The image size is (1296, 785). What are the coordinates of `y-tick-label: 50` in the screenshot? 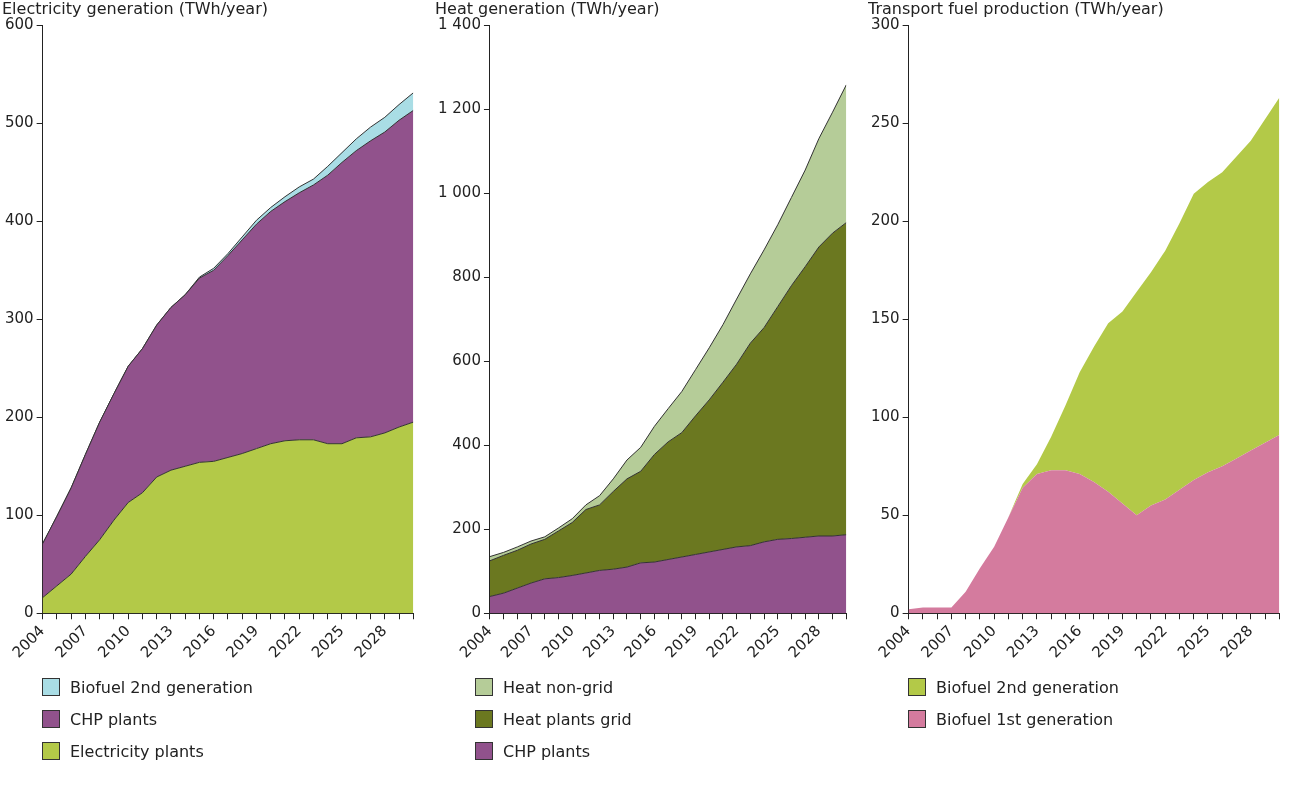 It's located at (890, 514).